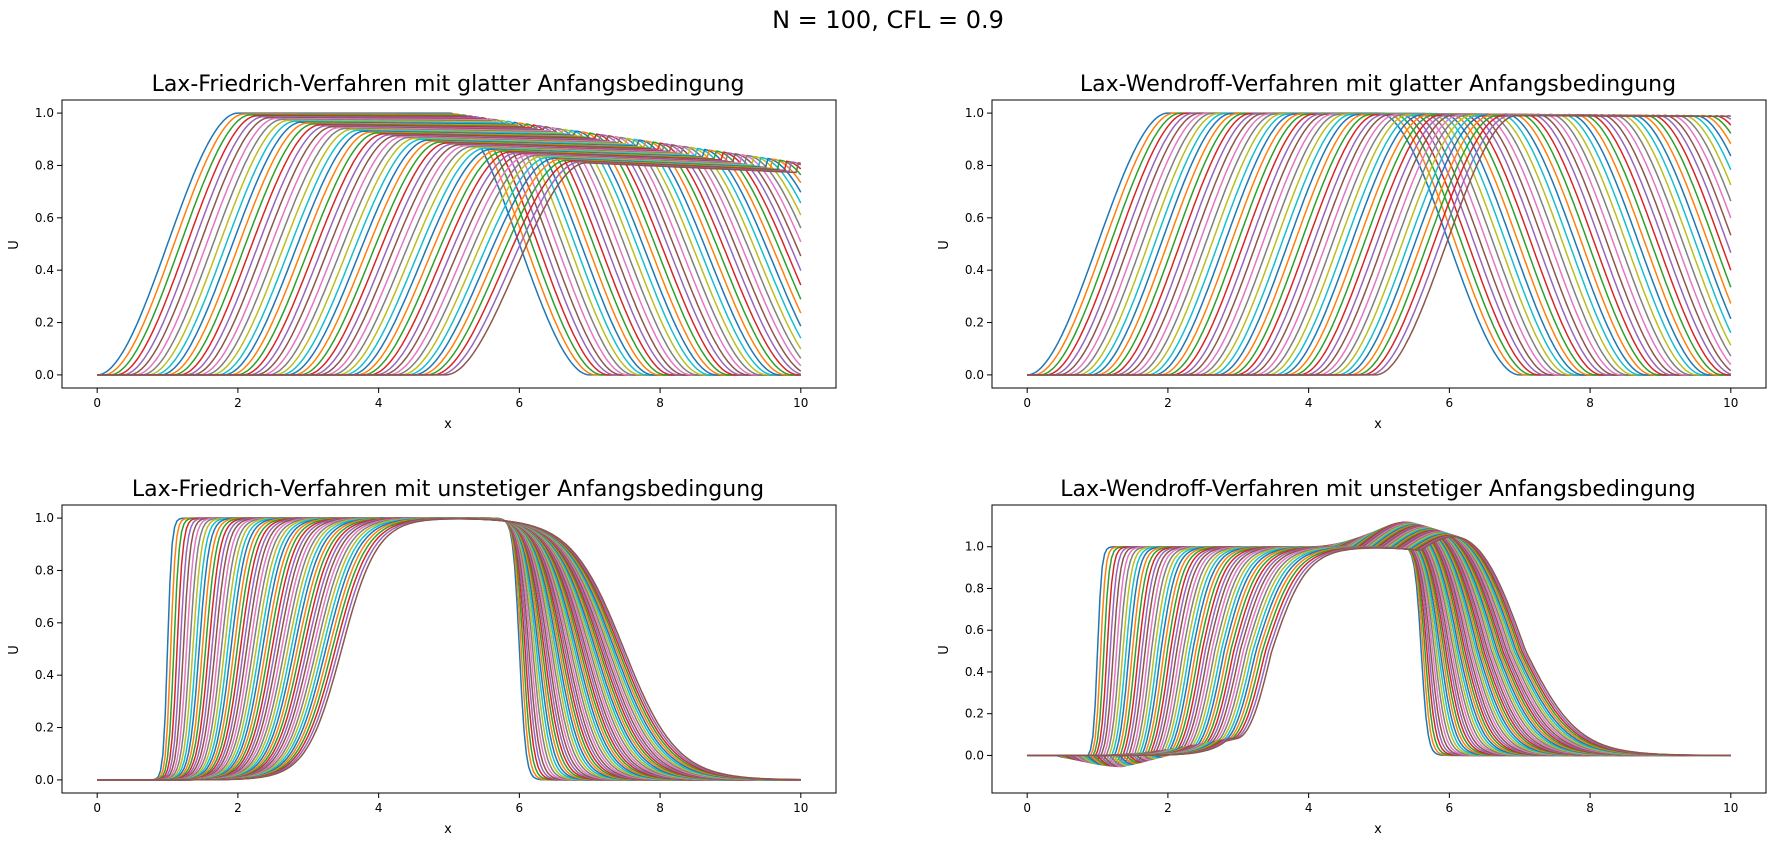  I want to click on figure-suptitle: N = 100, CFL = 0.9, so click(888, 20).